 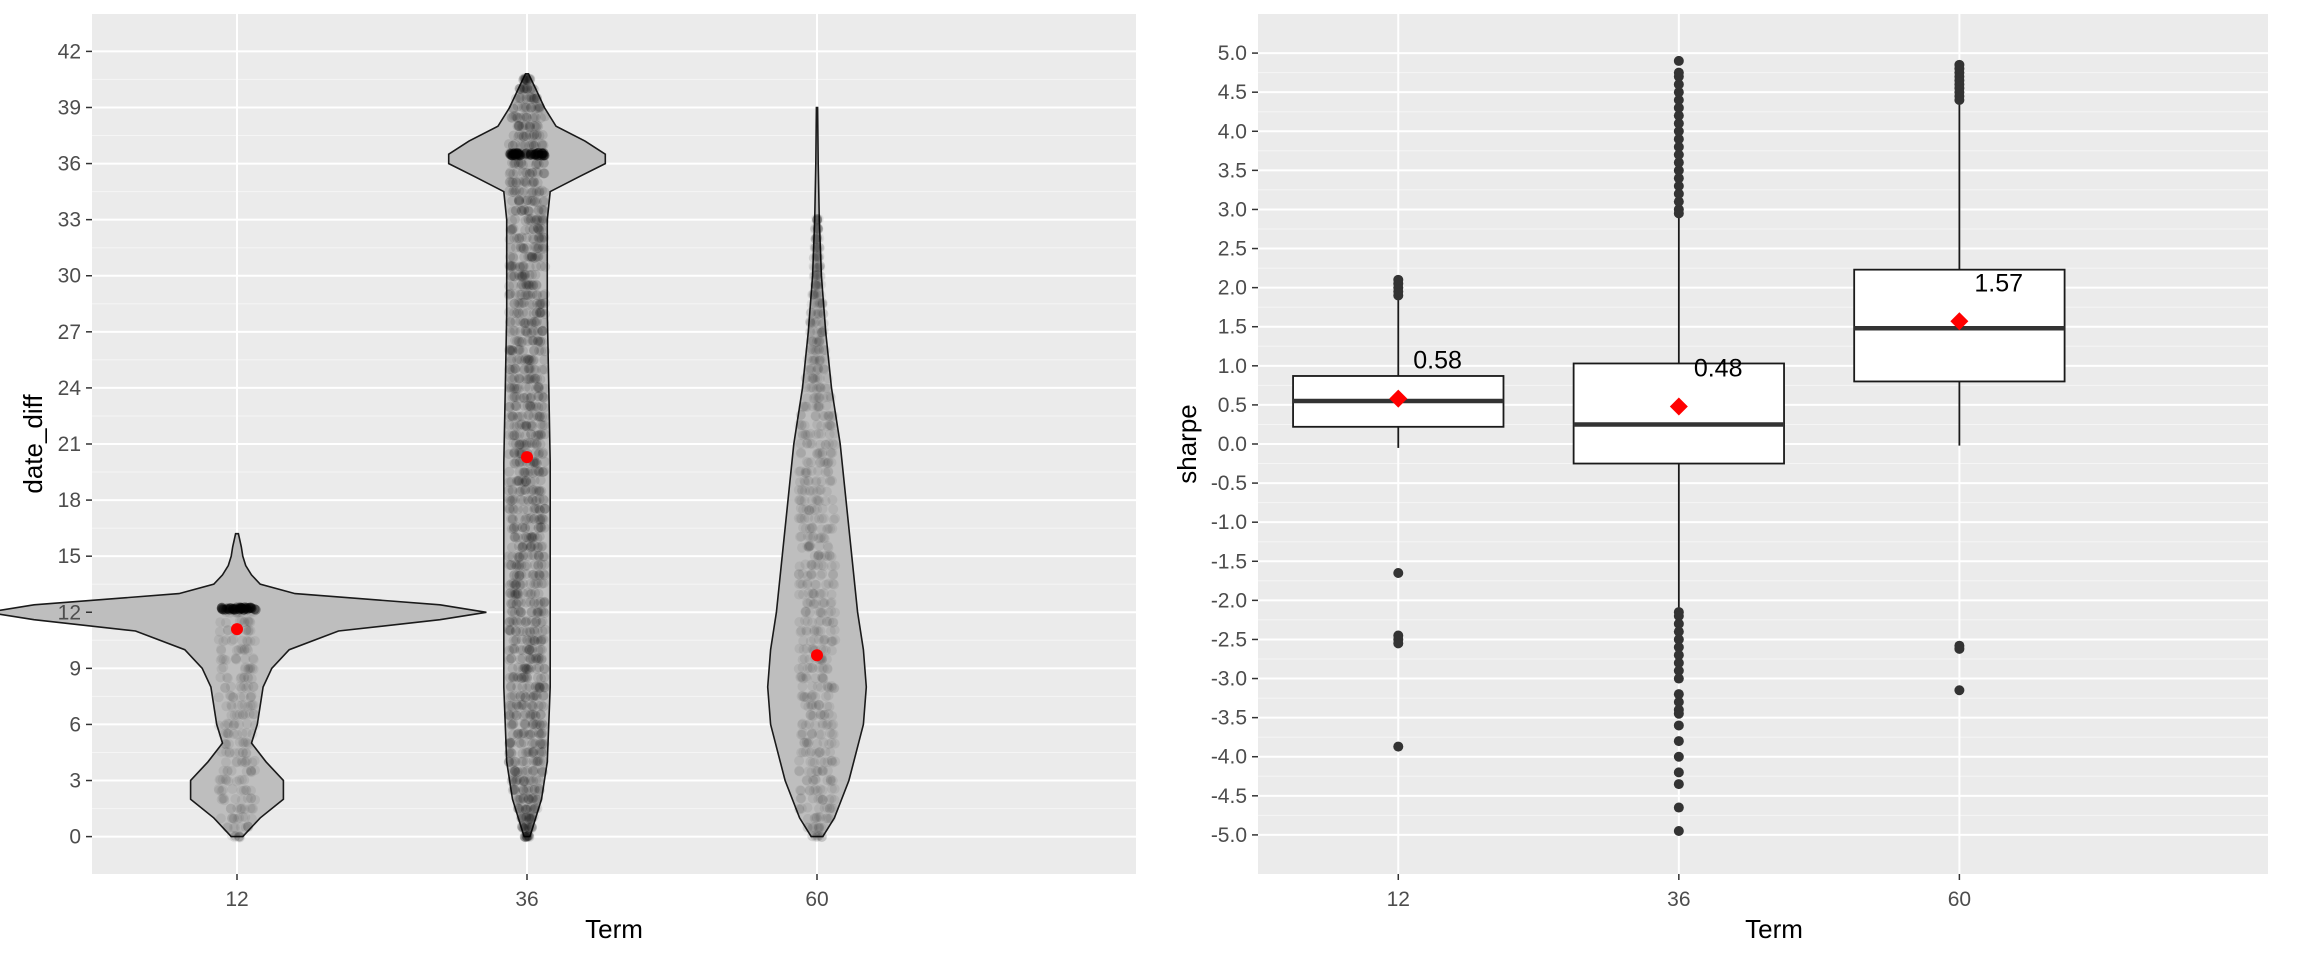 I want to click on outlier-point, so click(x=1959, y=690).